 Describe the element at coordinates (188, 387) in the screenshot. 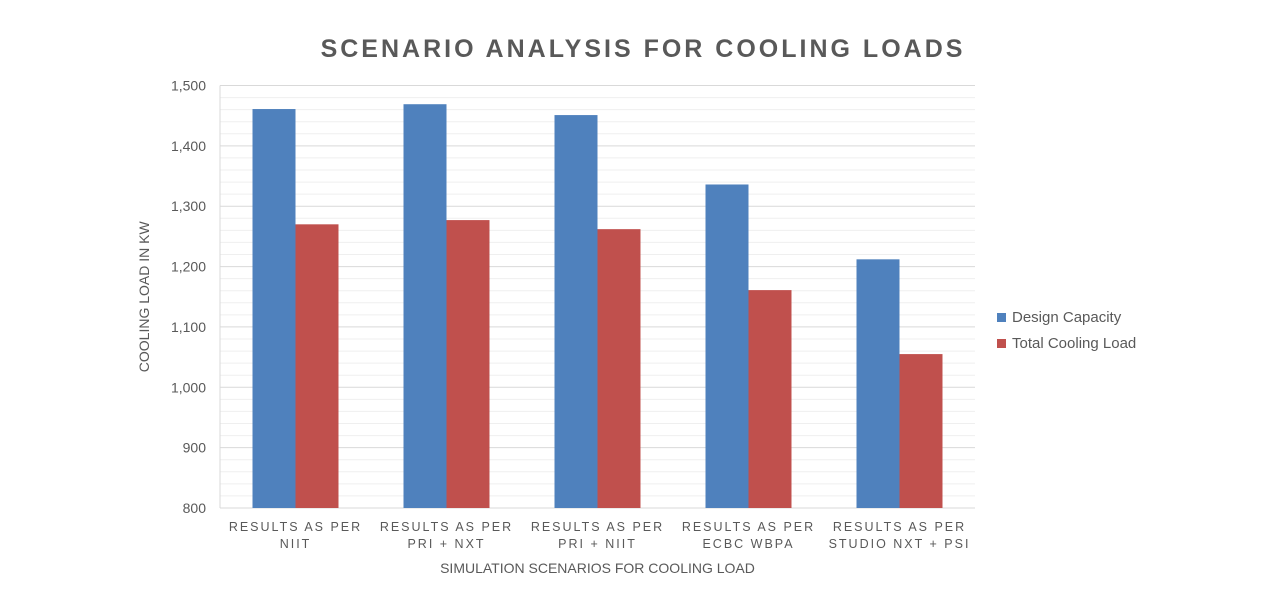

I see `y-tick-label: 1,000` at that location.